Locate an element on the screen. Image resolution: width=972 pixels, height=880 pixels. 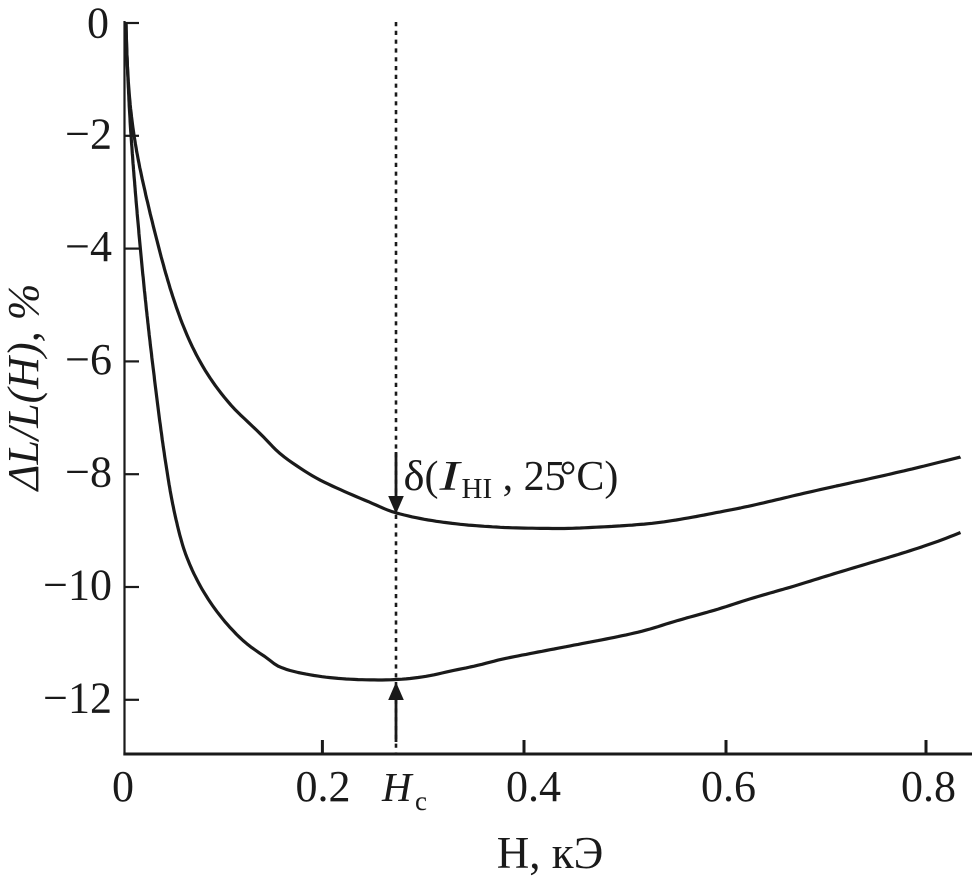
svg-text: −6 is located at coordinates (88, 359).